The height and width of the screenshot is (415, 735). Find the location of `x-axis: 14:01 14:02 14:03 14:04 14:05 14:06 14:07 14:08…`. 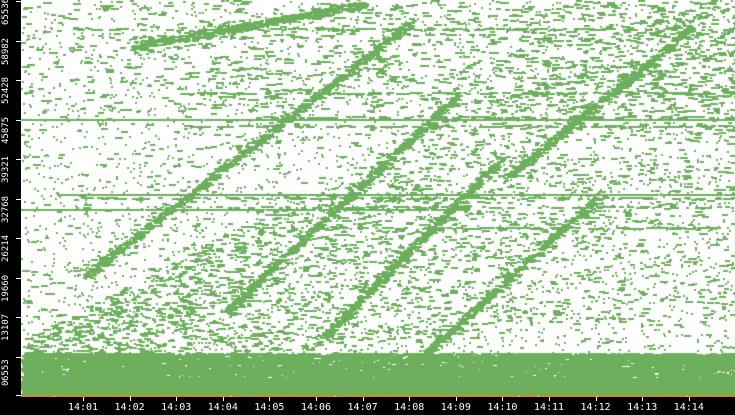

x-axis: 14:01 14:02 14:03 14:04 14:05 14:06 14:07 14:08… is located at coordinates (367, 406).